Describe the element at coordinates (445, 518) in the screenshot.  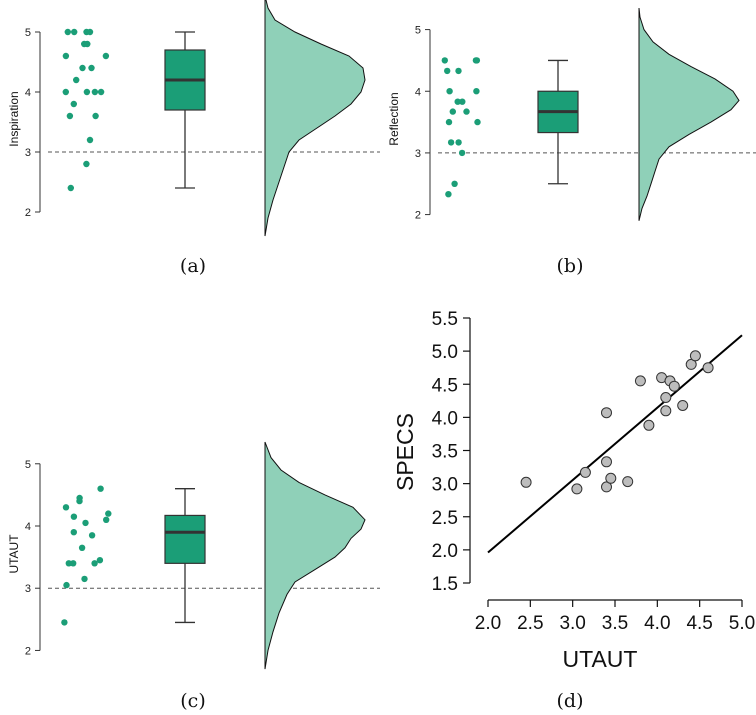
I see `y-tick-label: 2.5` at that location.